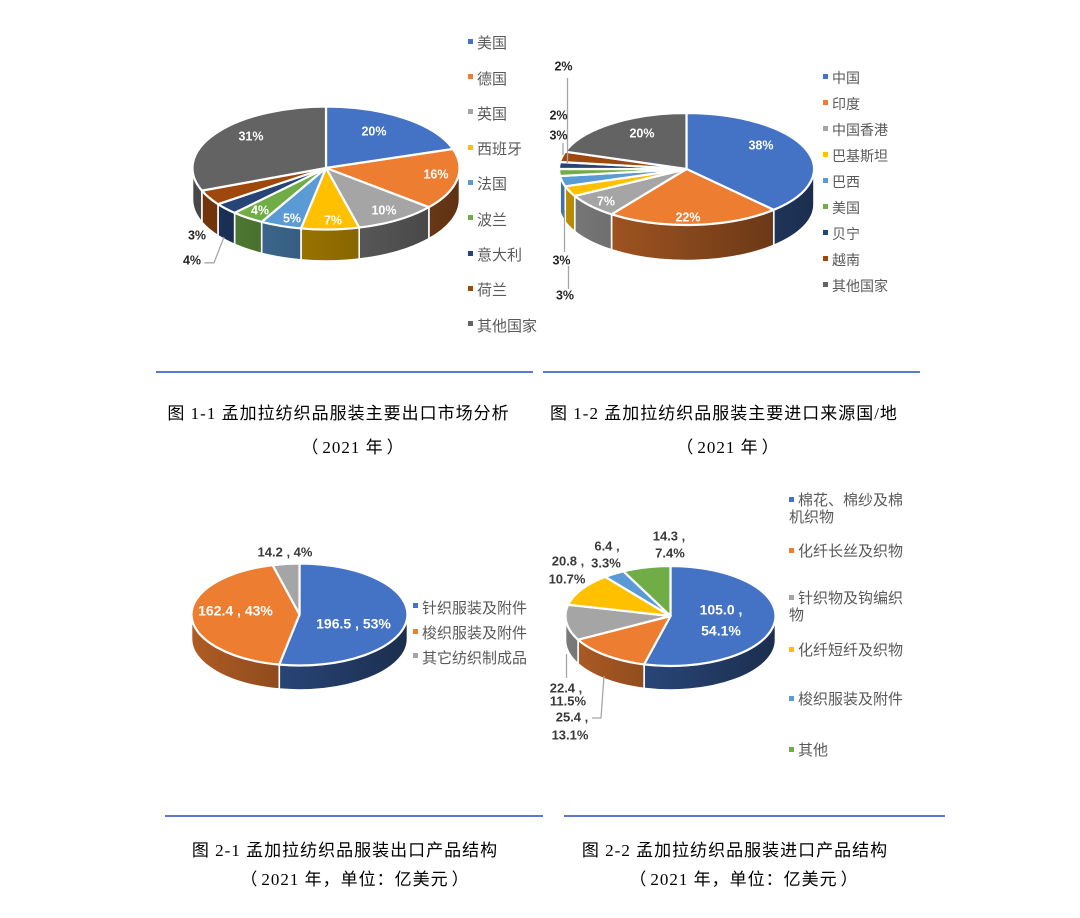 The height and width of the screenshot is (918, 1080). What do you see at coordinates (353, 624) in the screenshot?
I see `svg-text: 196.5 , 53%` at bounding box center [353, 624].